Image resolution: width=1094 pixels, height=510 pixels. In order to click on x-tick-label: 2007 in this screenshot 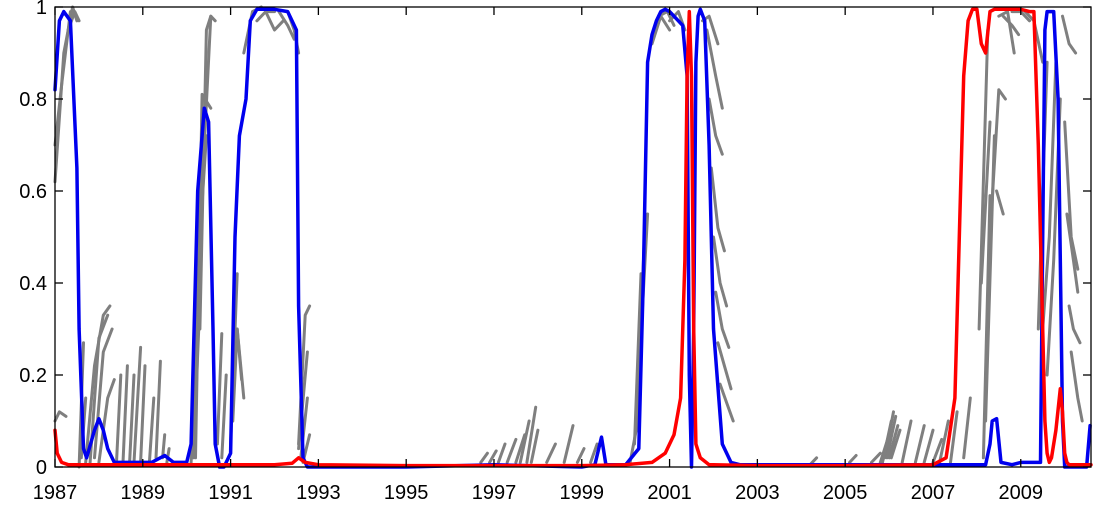, I will do `click(933, 493)`.